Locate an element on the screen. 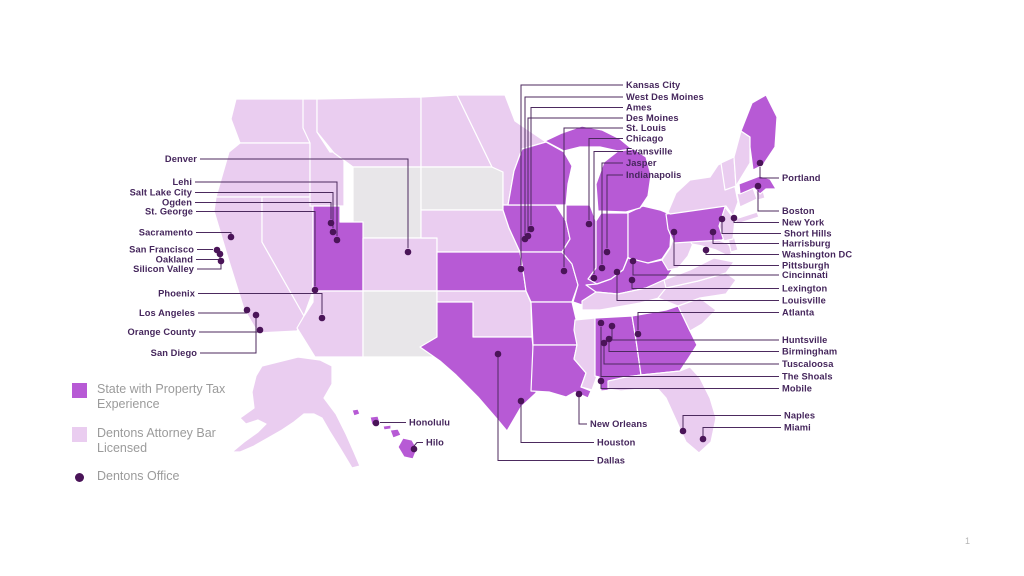 The height and width of the screenshot is (576, 1024). state-hi-maui is located at coordinates (395, 433).